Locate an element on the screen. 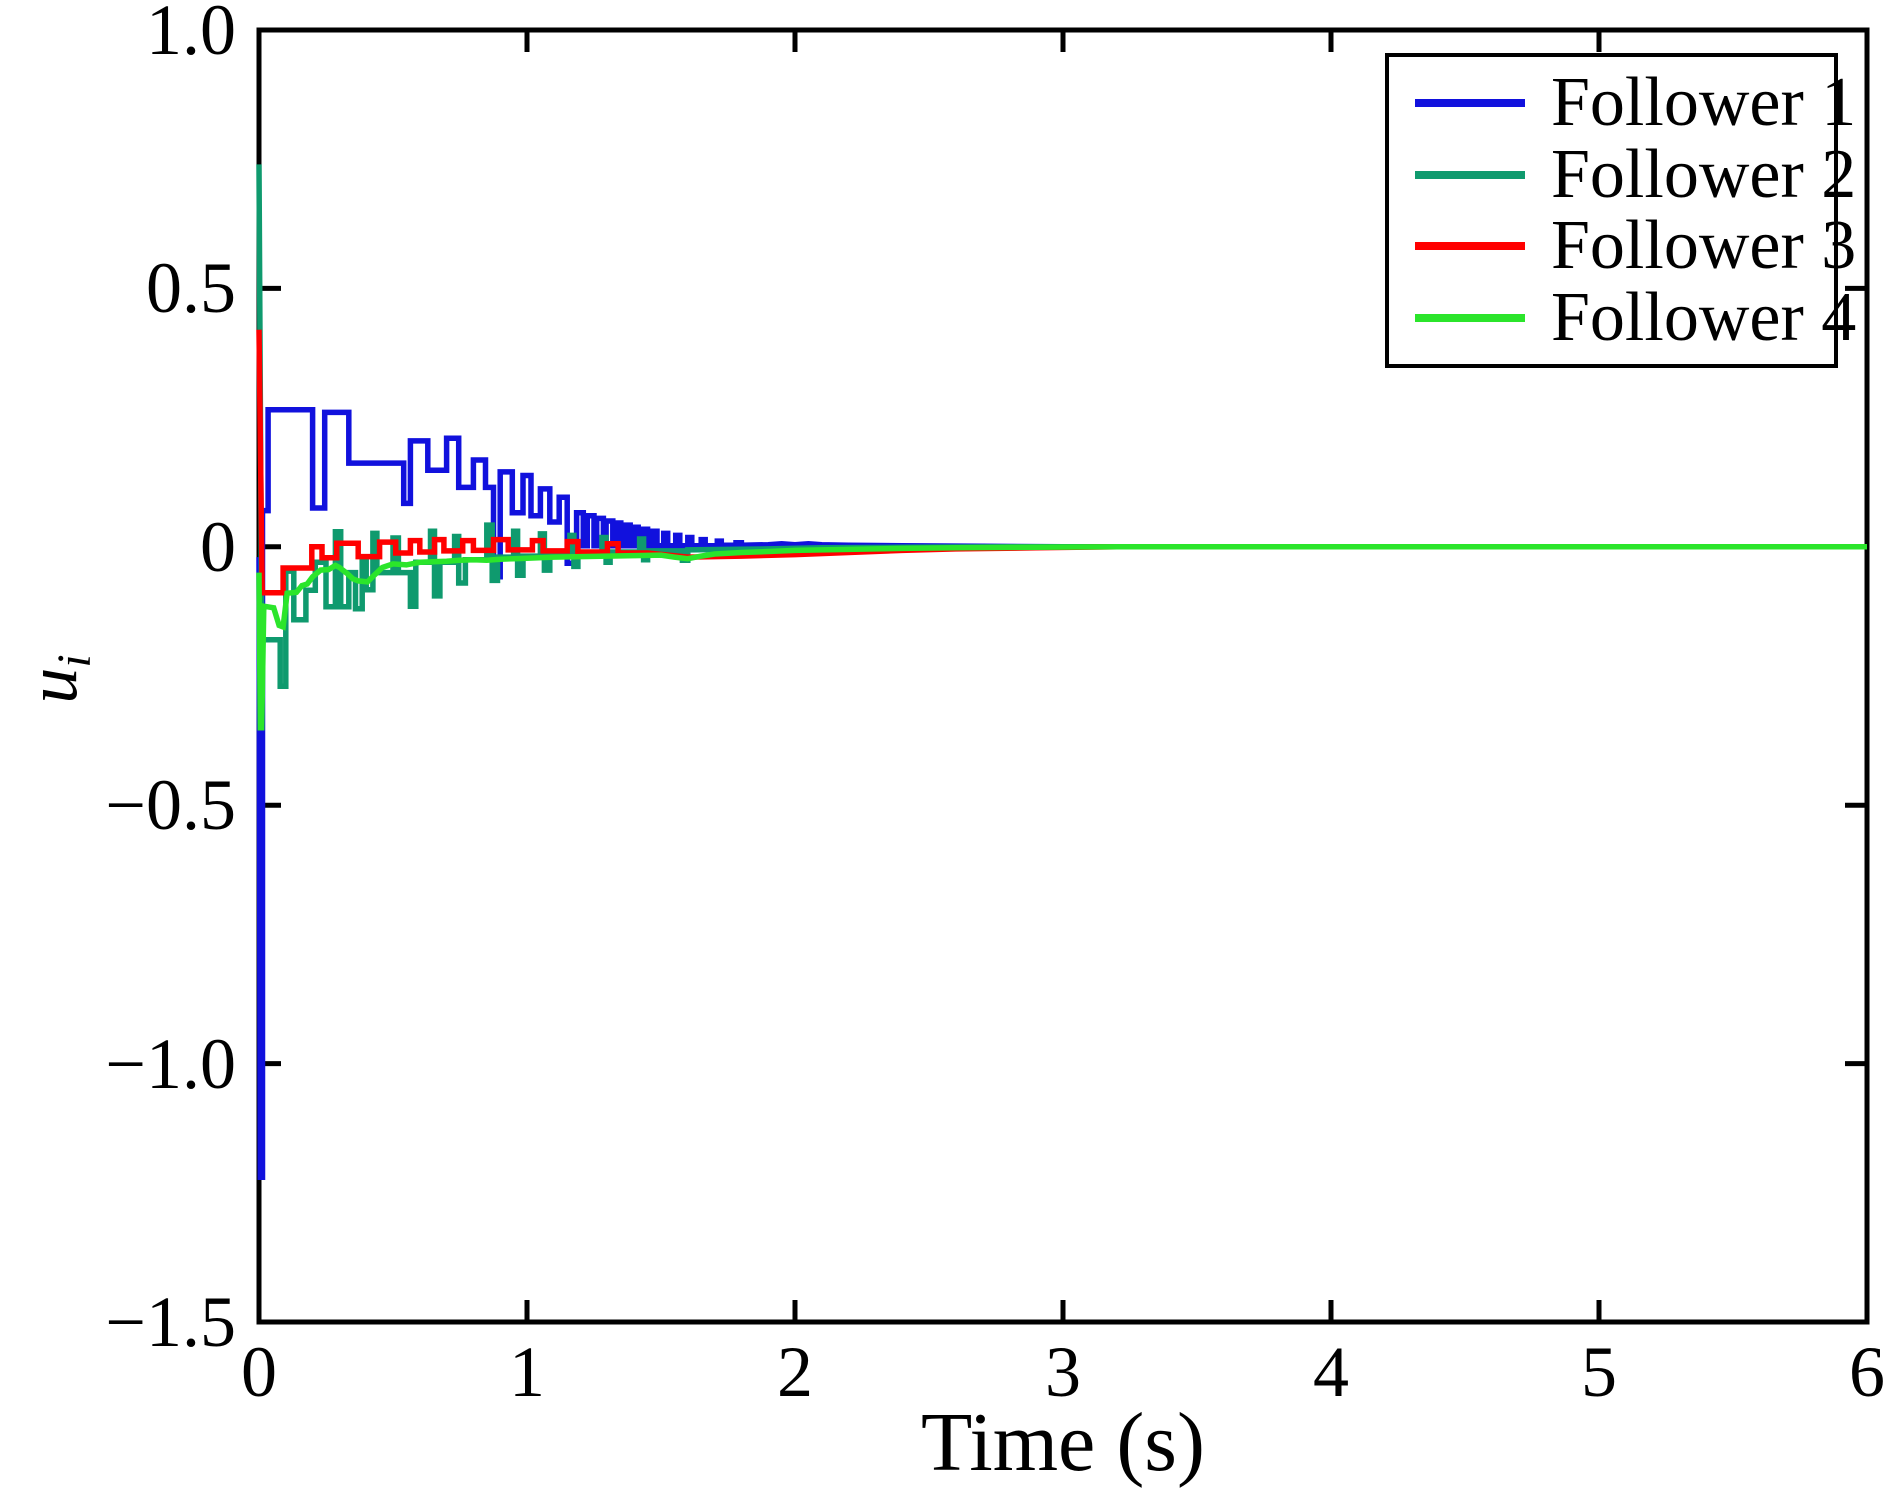  y-axis-label-subscript: i is located at coordinates (74, 661).